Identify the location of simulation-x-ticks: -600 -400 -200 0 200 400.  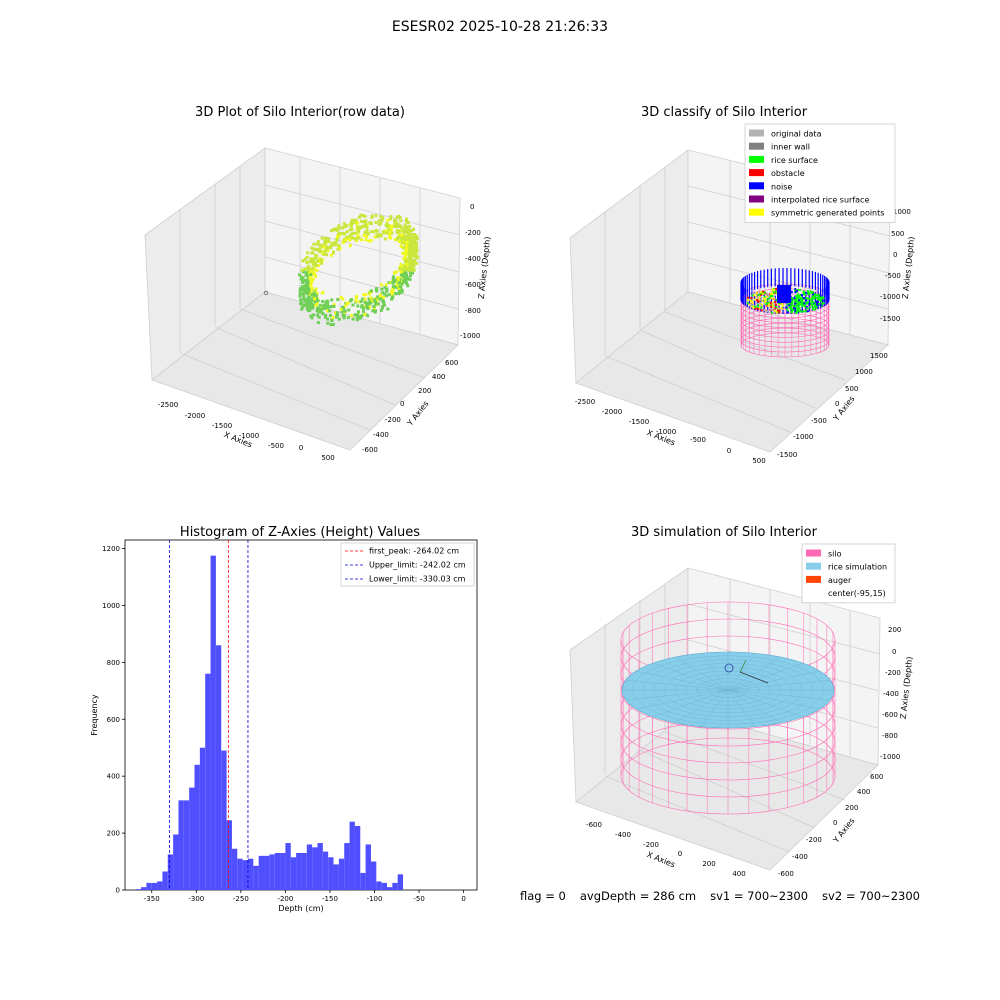
(666, 849).